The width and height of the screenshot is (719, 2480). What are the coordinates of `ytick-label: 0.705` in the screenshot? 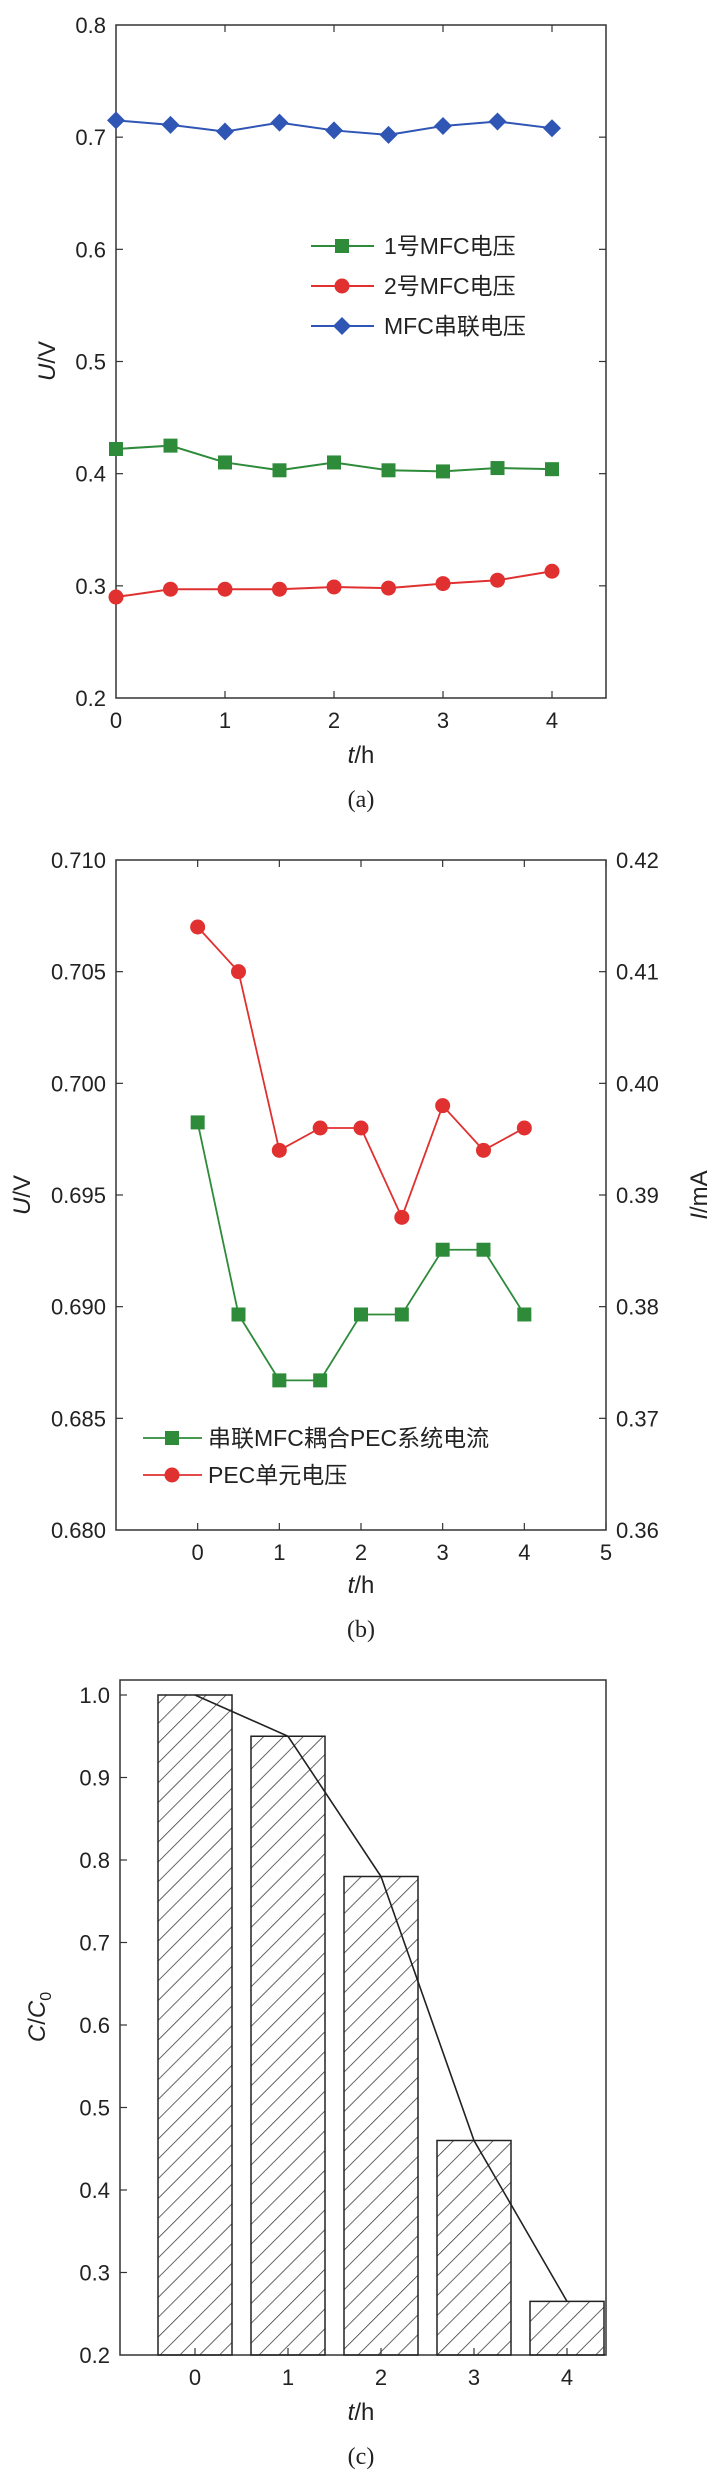 It's located at (78, 972).